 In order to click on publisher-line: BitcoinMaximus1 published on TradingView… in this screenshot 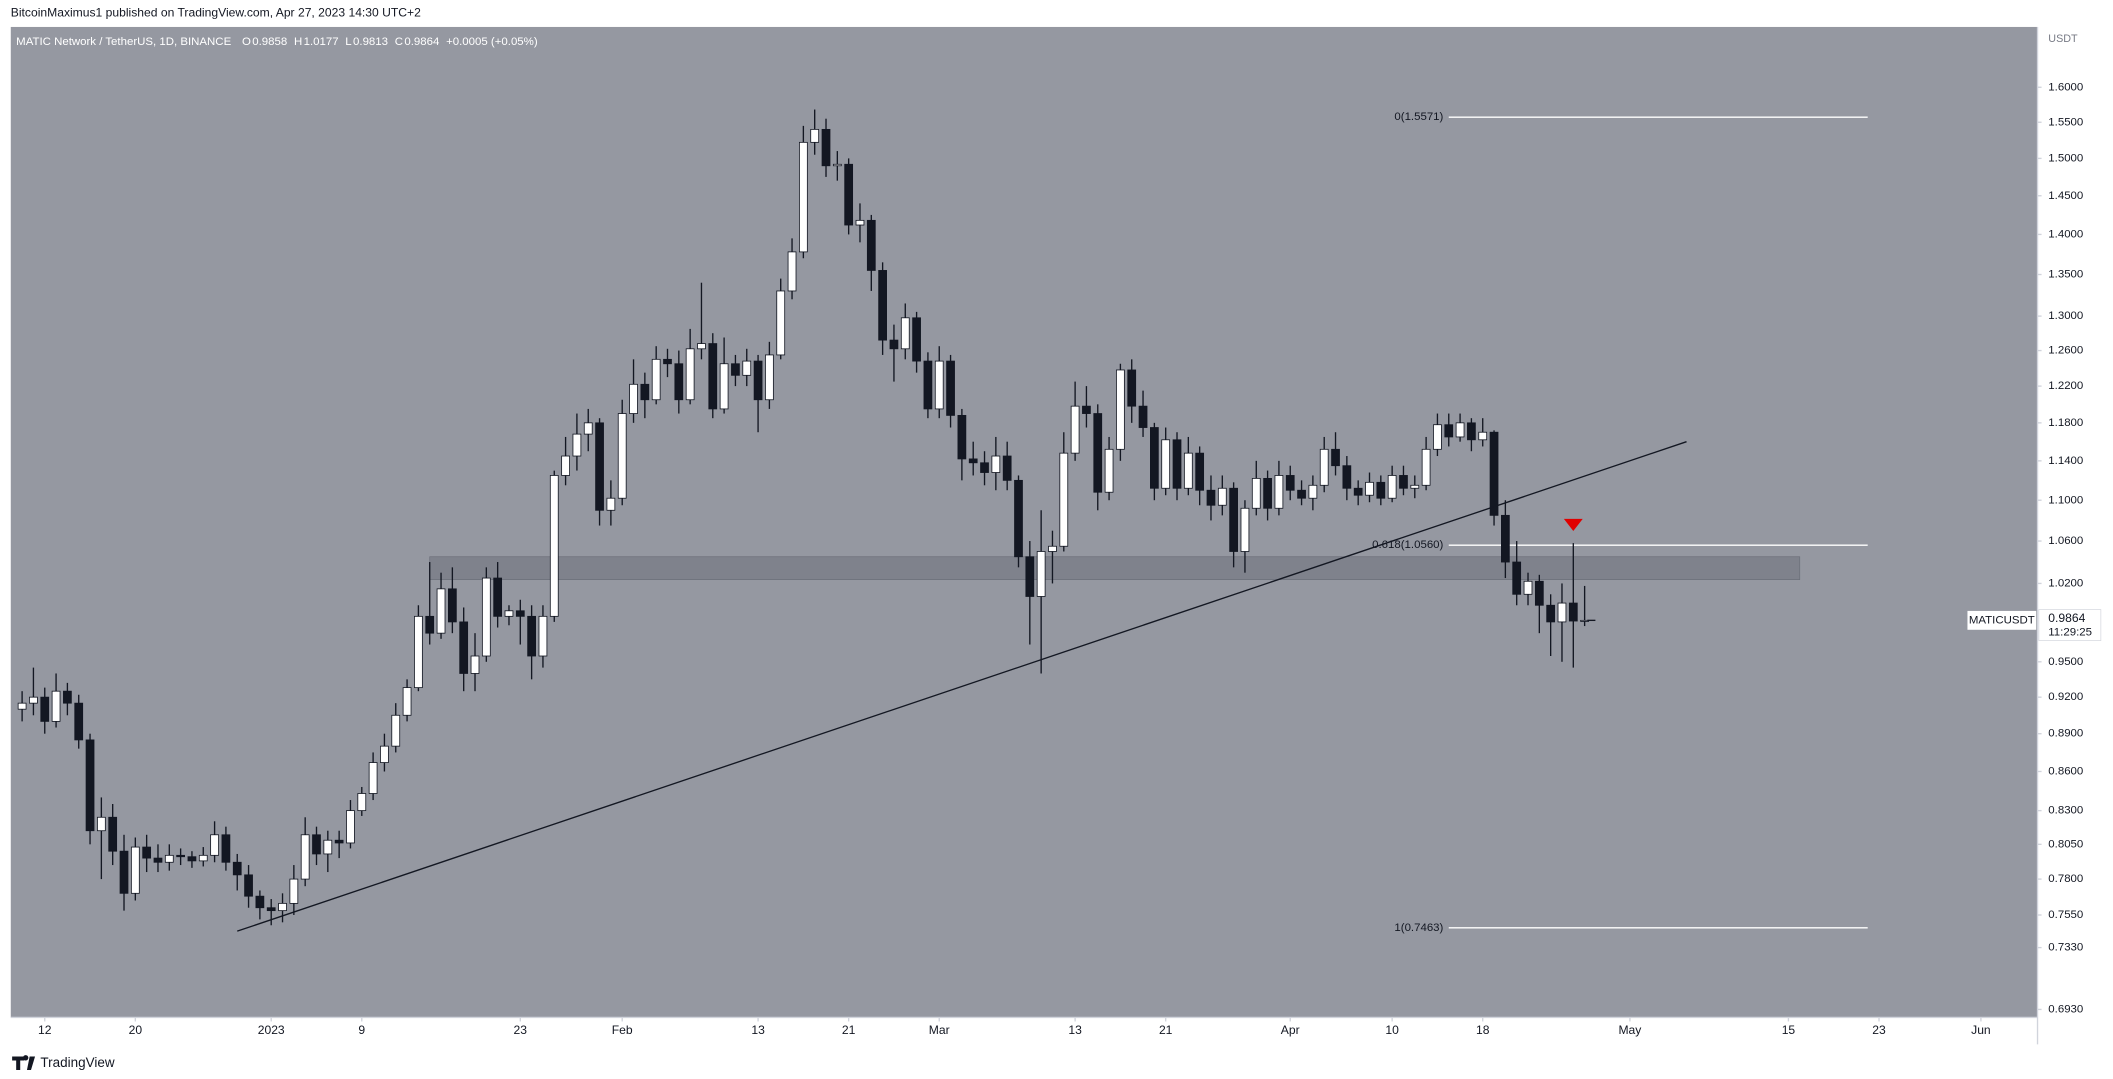, I will do `click(216, 13)`.